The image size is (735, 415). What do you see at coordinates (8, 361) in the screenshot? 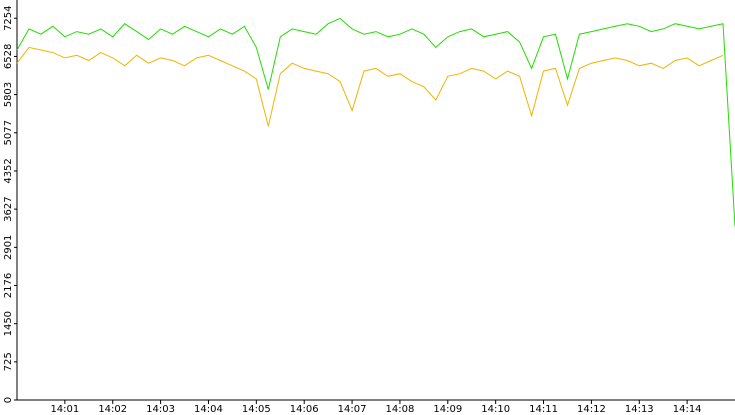
I see `y-tick-label: 725` at bounding box center [8, 361].